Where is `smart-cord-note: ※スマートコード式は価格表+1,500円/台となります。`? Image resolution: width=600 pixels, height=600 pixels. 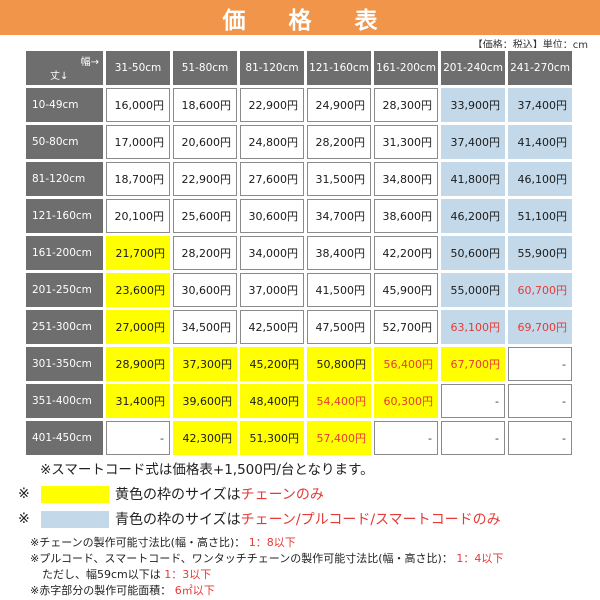
smart-cord-note: ※スマートコード式は価格表+1,500円/台となります。 is located at coordinates (207, 470).